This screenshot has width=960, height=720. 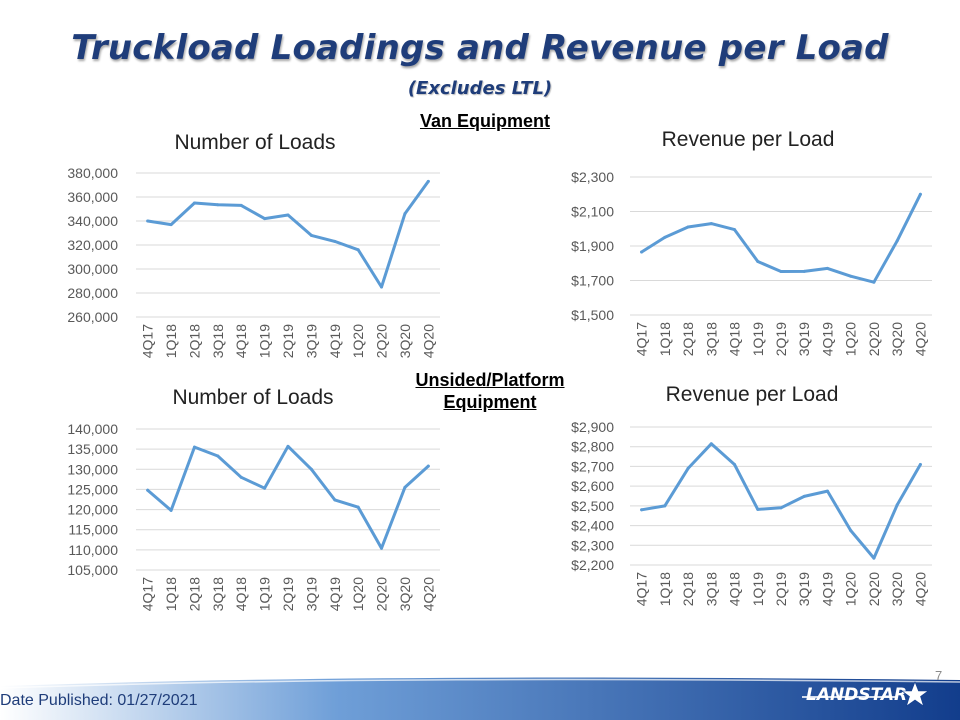 What do you see at coordinates (93, 530) in the screenshot?
I see `y-tick-label: 115,000` at bounding box center [93, 530].